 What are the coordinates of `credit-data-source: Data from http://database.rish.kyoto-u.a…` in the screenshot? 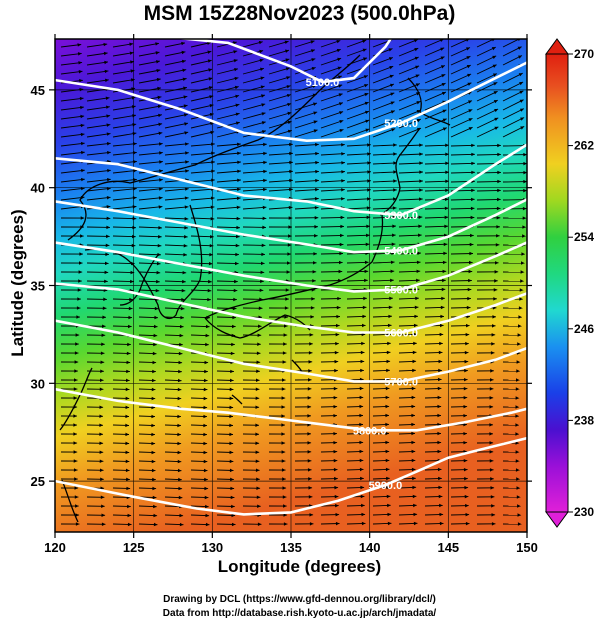 It's located at (299, 613).